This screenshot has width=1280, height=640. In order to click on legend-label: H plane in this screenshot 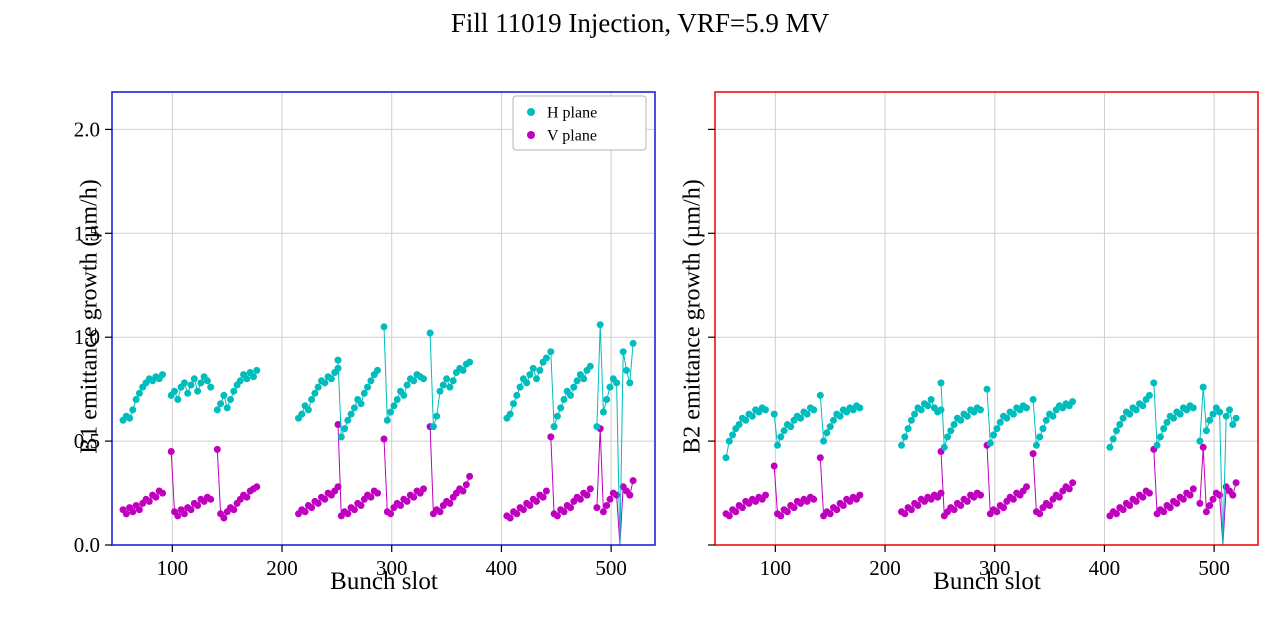, I will do `click(572, 113)`.